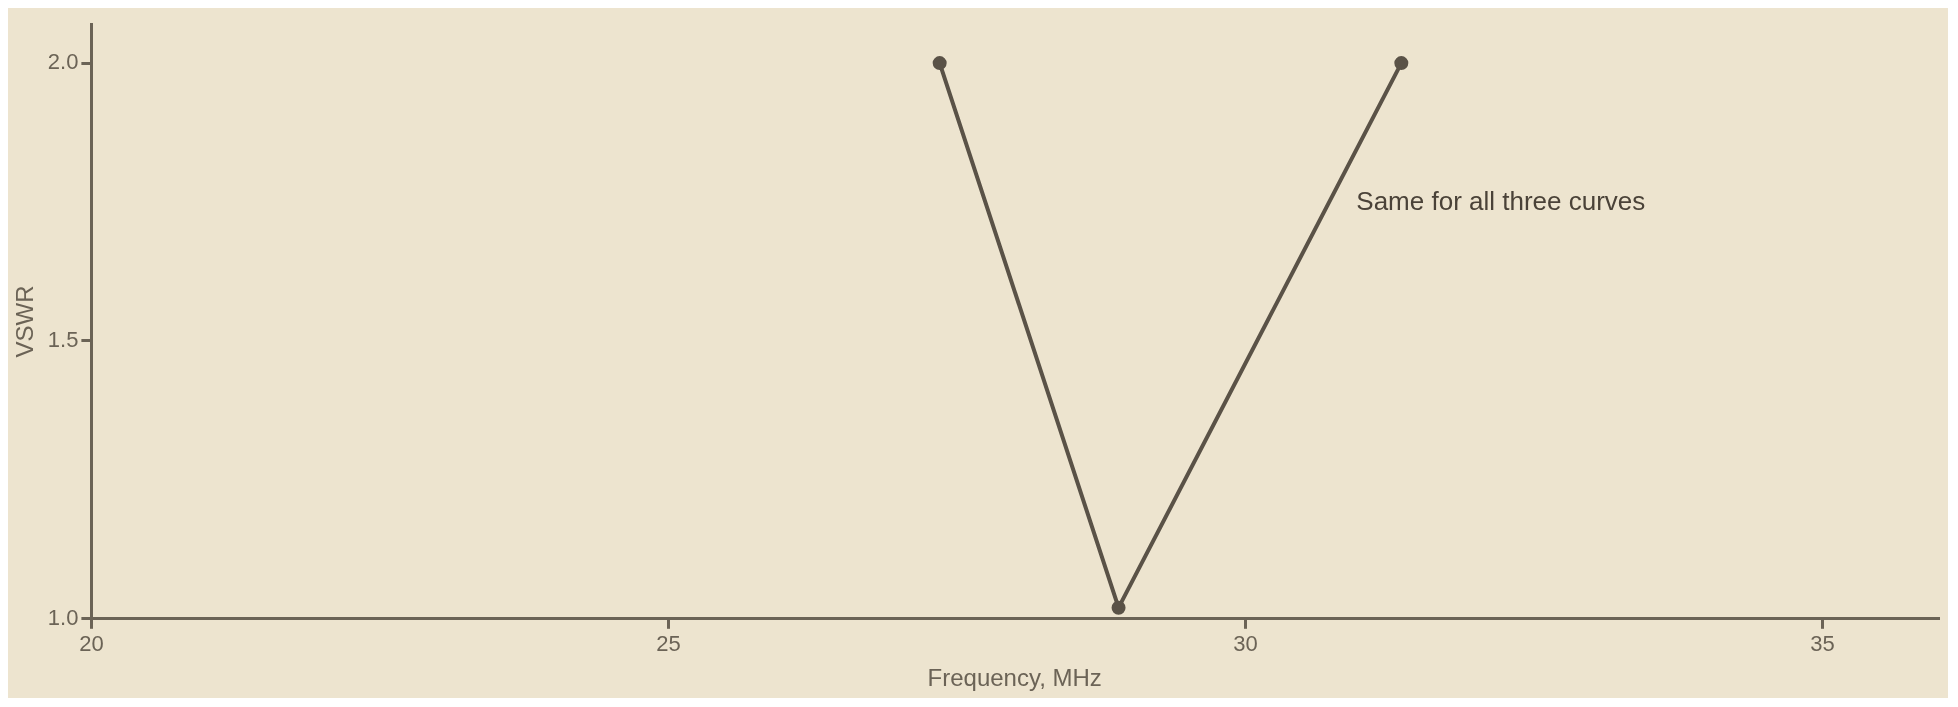 Image resolution: width=1958 pixels, height=707 pixels. Describe the element at coordinates (1501, 200) in the screenshot. I see `annotation: Same for all three curves` at that location.